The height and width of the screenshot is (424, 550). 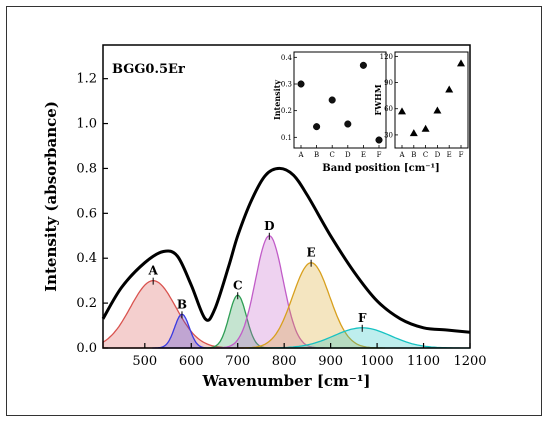 What do you see at coordinates (311, 253) in the screenshot?
I see `band-e-label: E` at bounding box center [311, 253].